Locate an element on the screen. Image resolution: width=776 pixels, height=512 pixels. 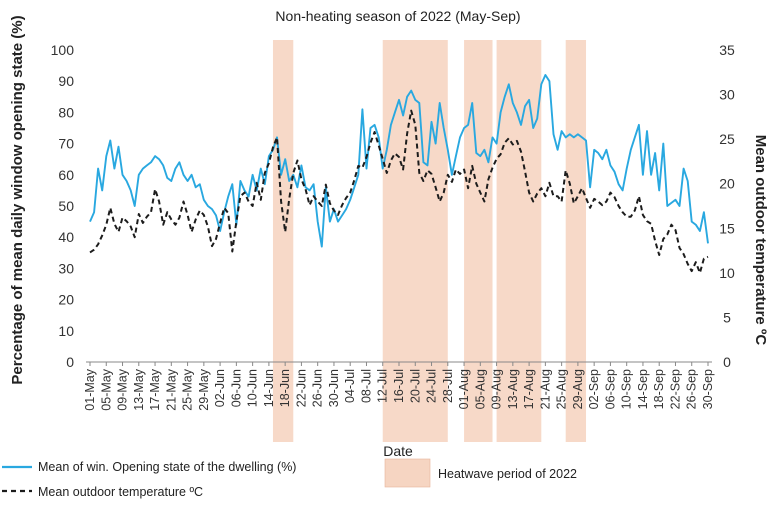
y-left-tick-label: 90 is located at coordinates (66, 81).